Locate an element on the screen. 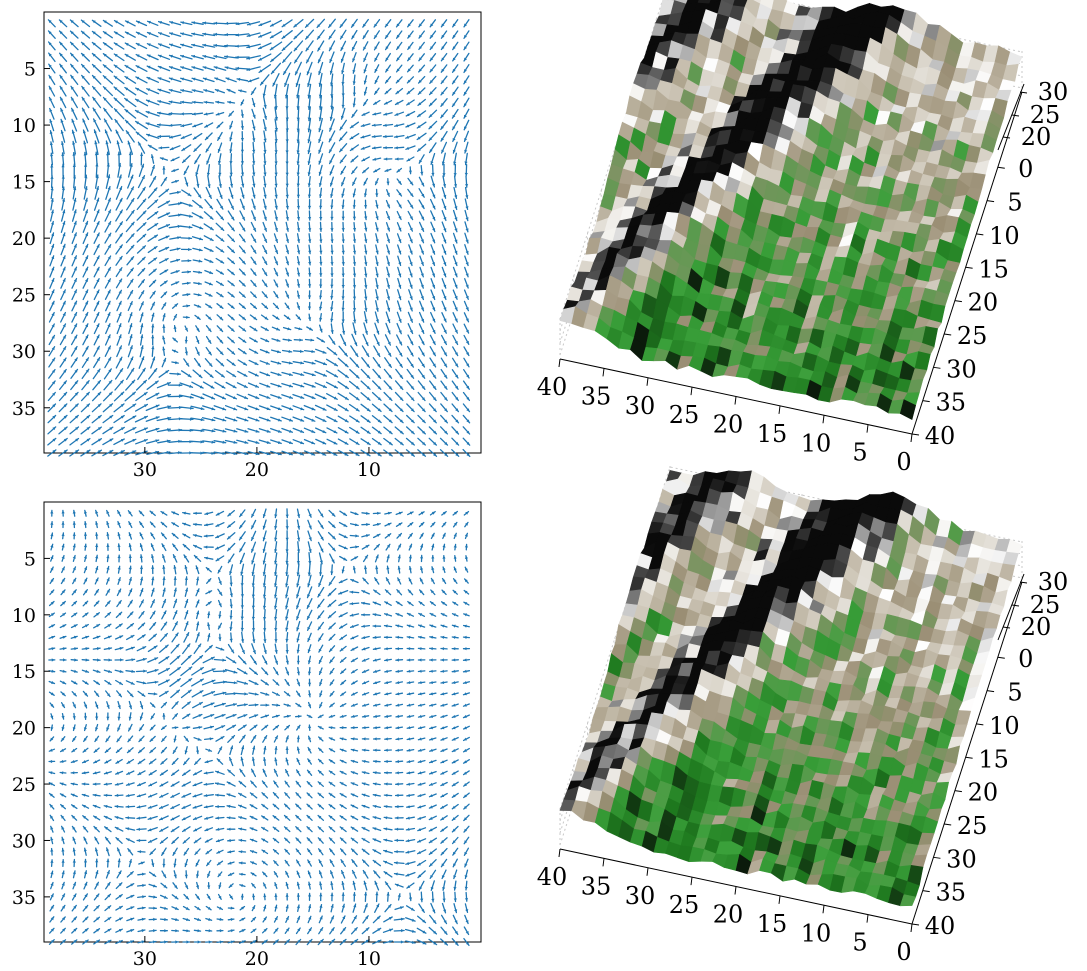  y-tick-label: 35 is located at coordinates (24, 409).